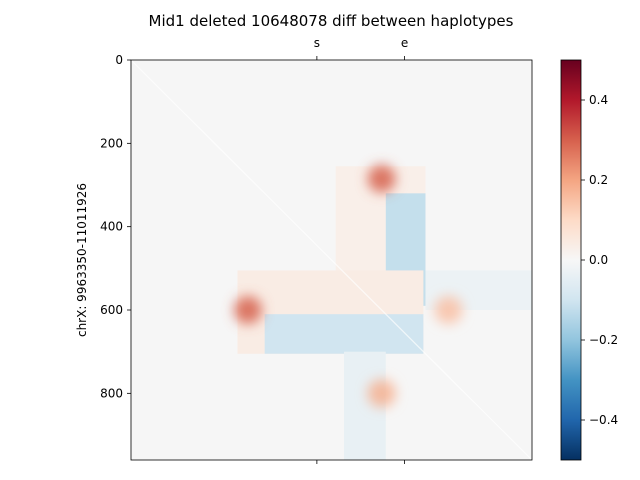  I want to click on heatmap-block-left-stripe-blue, so click(344, 334).